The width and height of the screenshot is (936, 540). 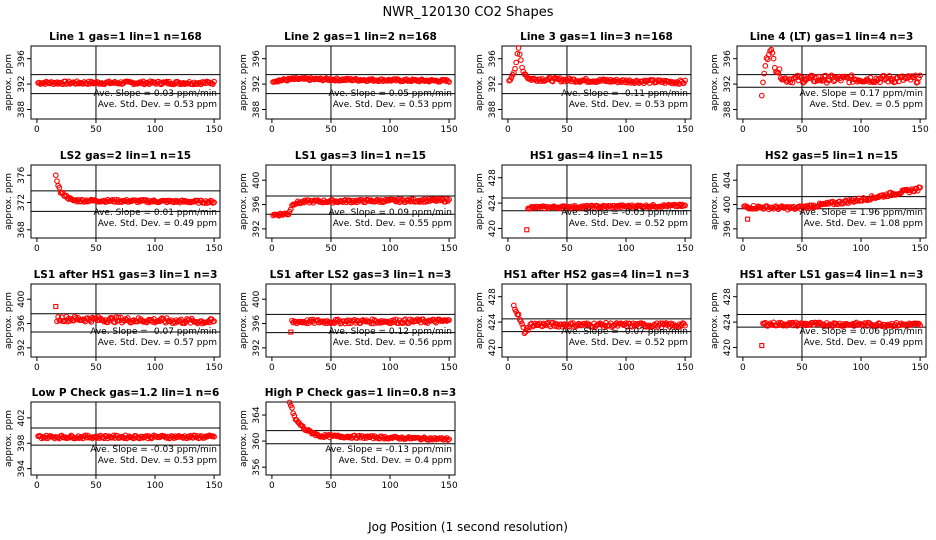 I want to click on y-tick-label: 400, so click(x=257, y=179).